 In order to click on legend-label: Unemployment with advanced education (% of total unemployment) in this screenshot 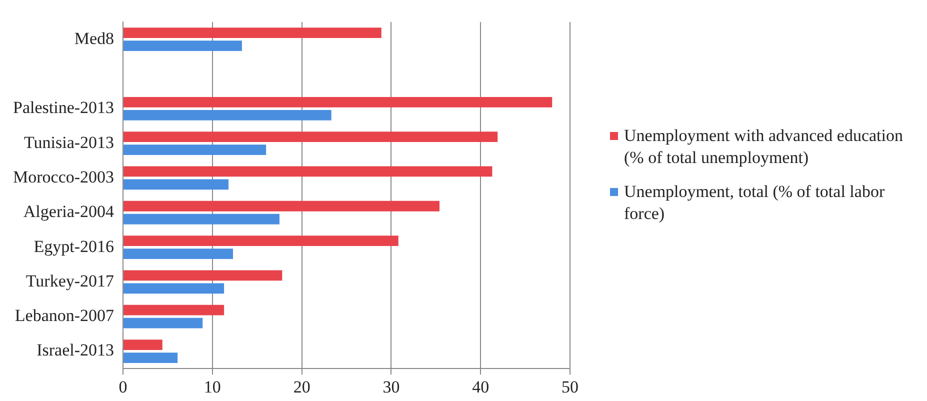, I will do `click(763, 146)`.